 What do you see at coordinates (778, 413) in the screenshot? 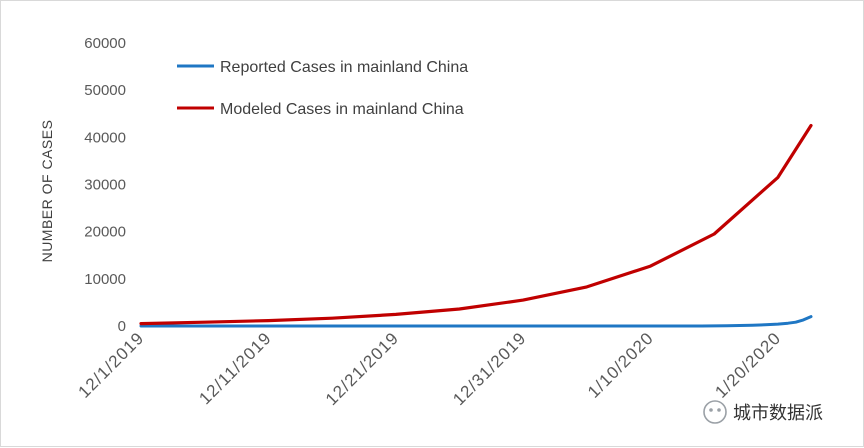
I see `watermark-text: 城市数据派` at bounding box center [778, 413].